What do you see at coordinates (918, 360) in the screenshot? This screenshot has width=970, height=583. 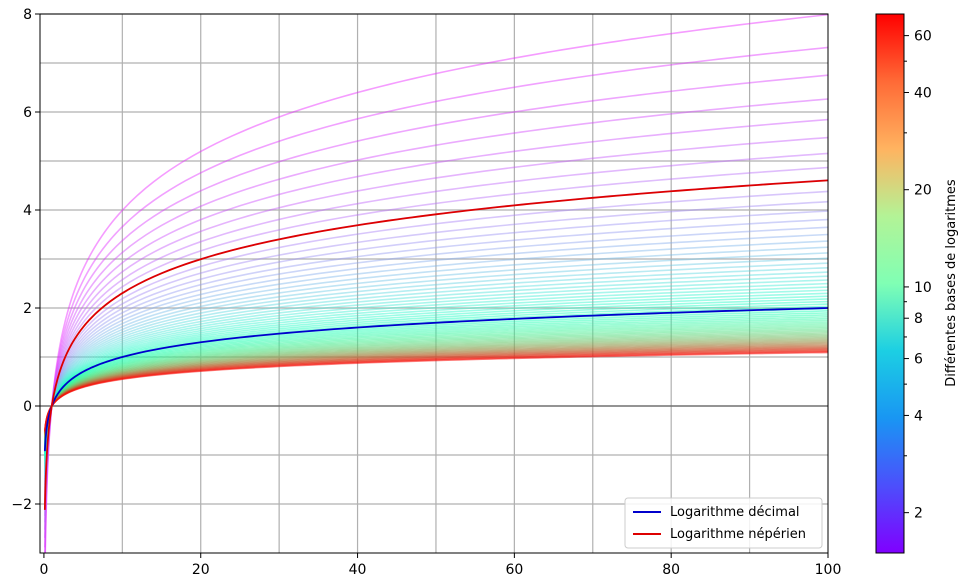 I see `colorbar-tick-label: 6` at bounding box center [918, 360].